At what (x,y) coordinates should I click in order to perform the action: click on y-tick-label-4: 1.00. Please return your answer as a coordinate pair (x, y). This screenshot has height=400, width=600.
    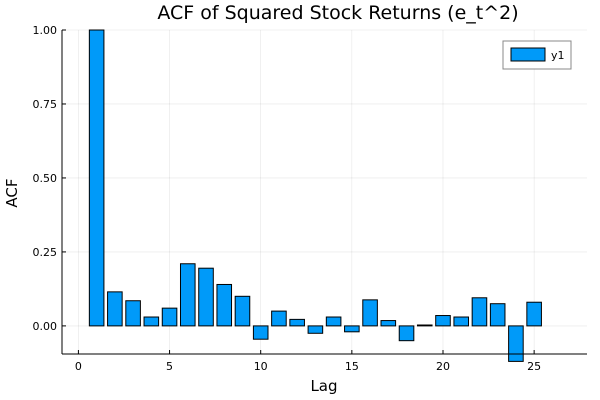
    Looking at the image, I should click on (45, 30).